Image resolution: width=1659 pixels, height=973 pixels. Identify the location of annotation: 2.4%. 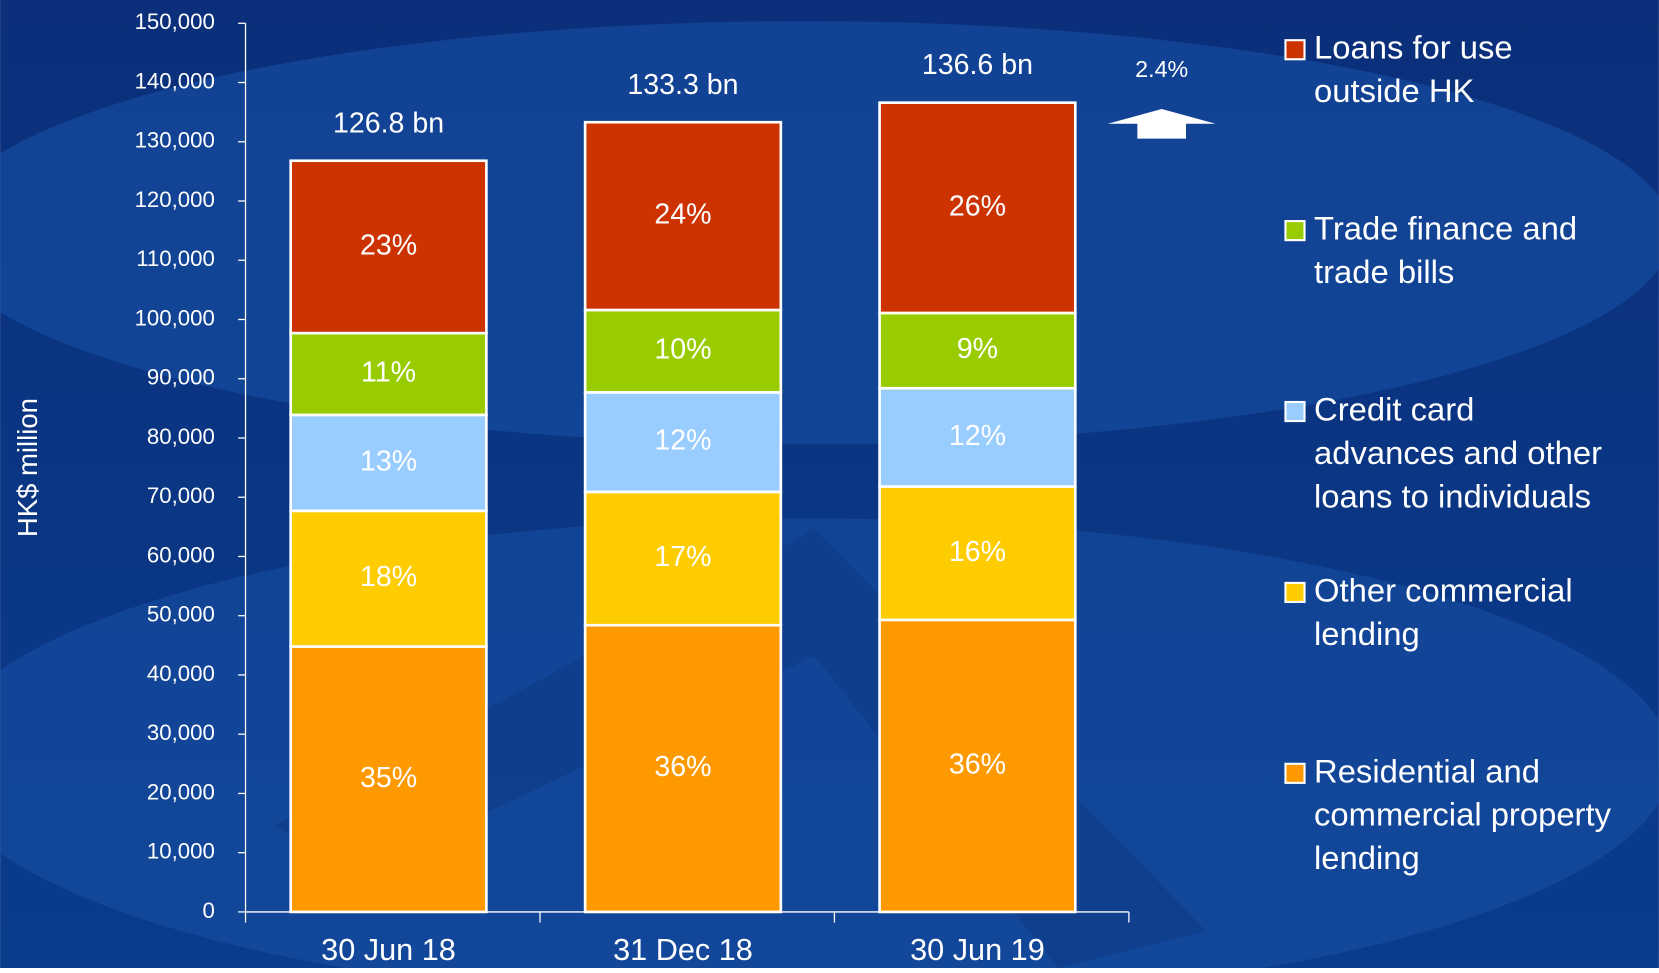
(1161, 69).